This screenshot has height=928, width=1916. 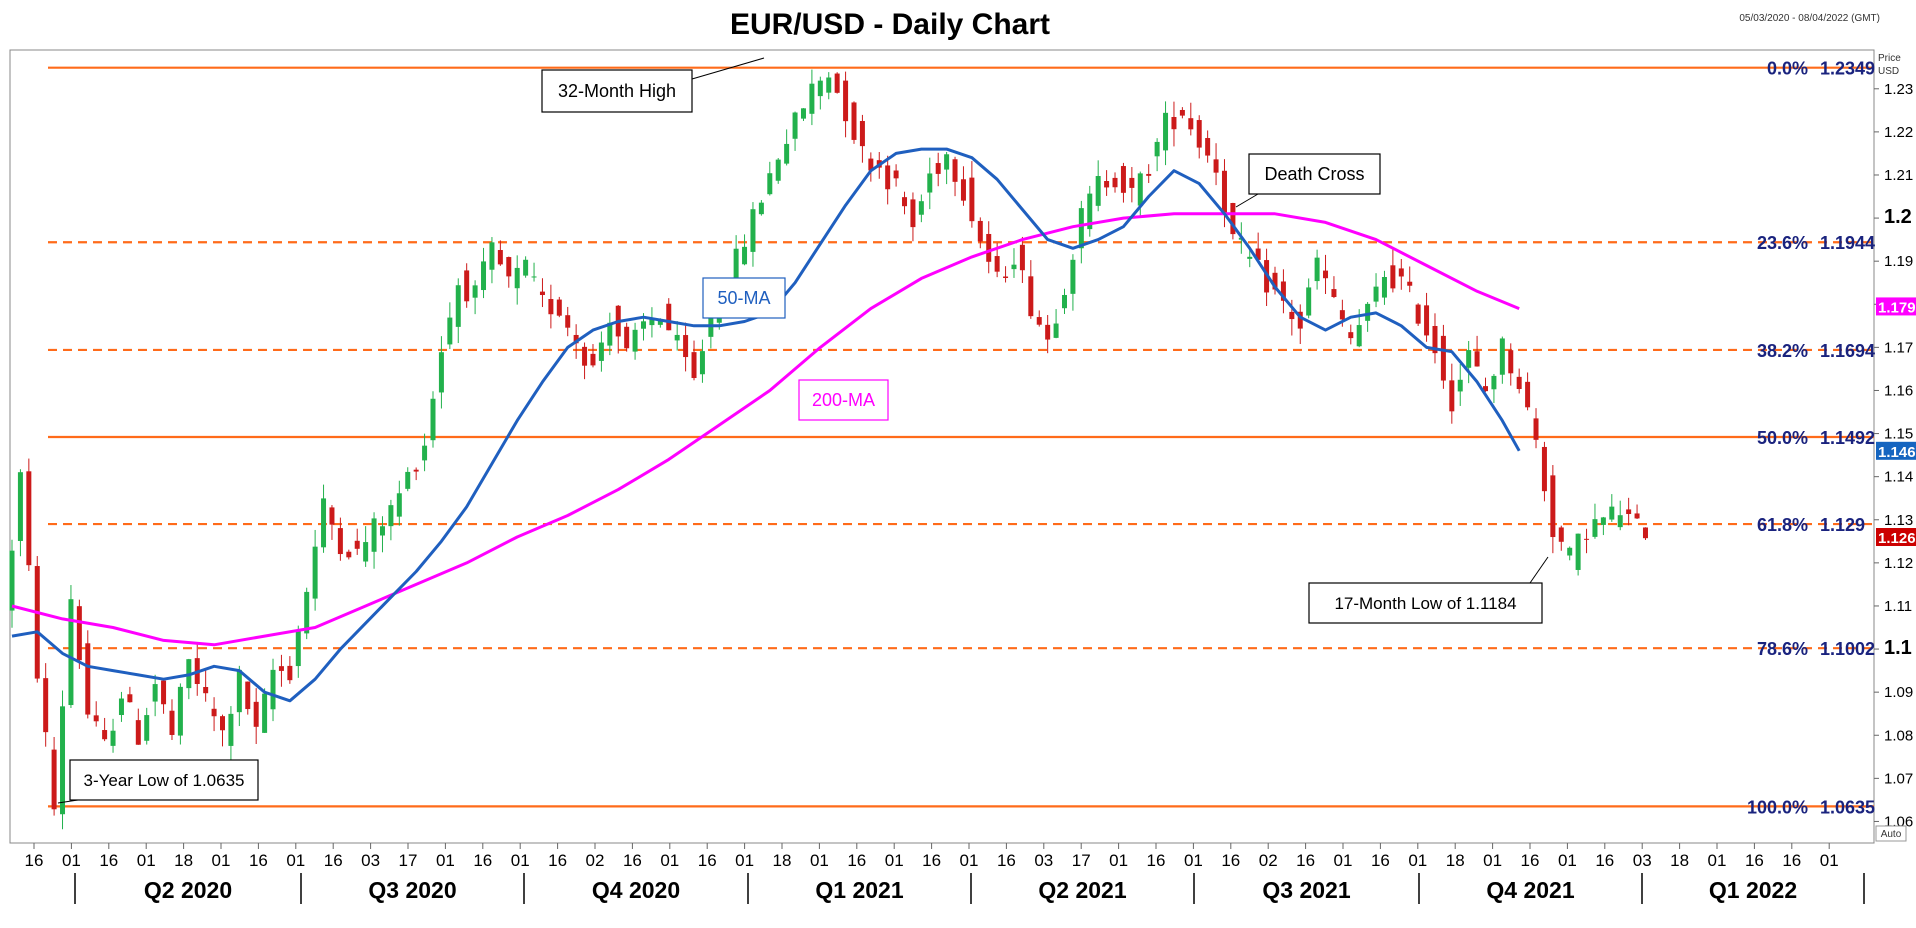 I want to click on fib-label-value: 1.1002, so click(x=1847, y=649).